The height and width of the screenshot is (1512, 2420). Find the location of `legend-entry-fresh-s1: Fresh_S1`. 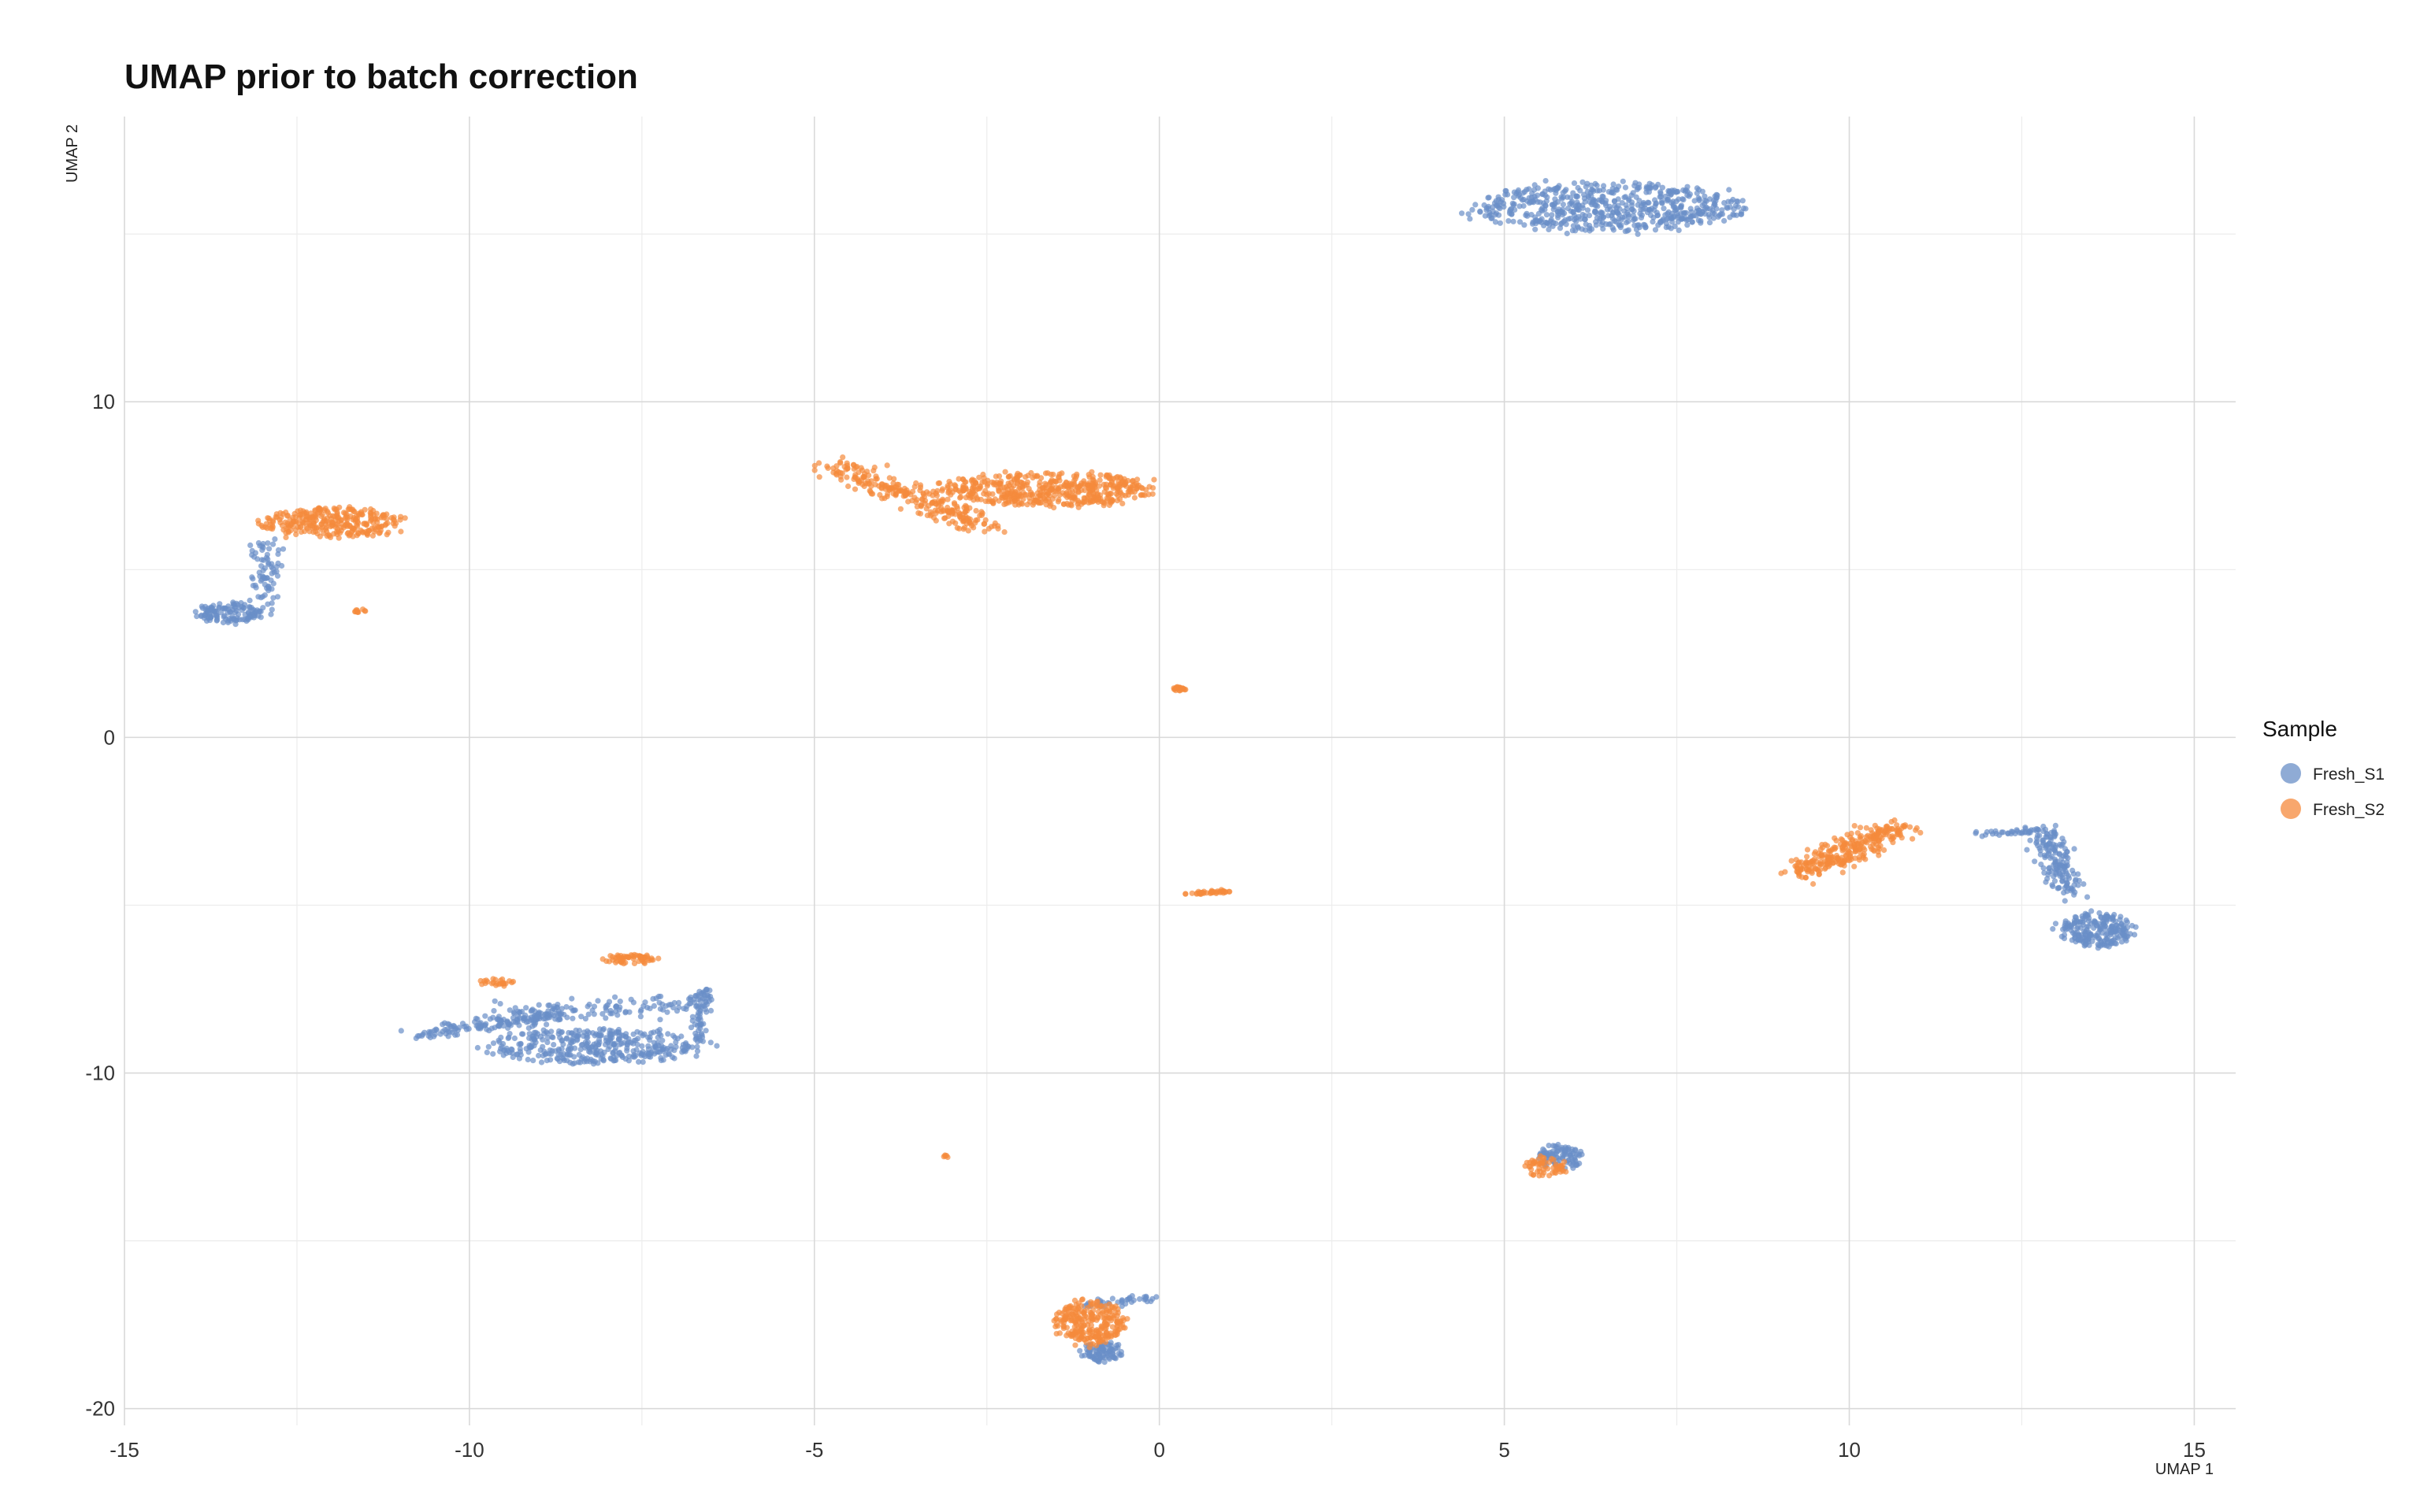

legend-entry-fresh-s1: Fresh_S1 is located at coordinates (2333, 773).